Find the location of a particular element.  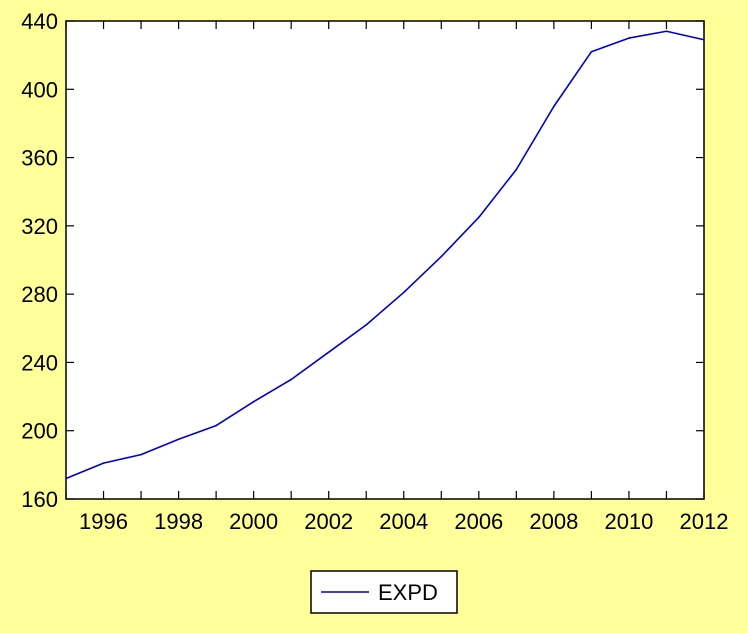

y-tick-label: 160 is located at coordinates (39, 499).